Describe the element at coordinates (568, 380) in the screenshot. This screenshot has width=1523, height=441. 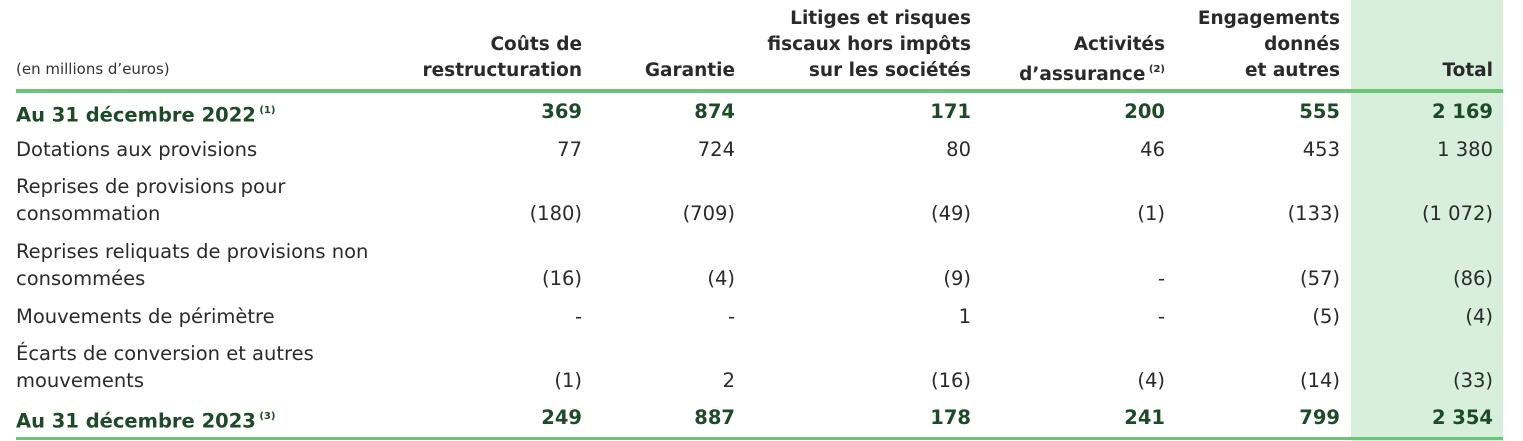
I see `cell-restructuring: (1)` at that location.